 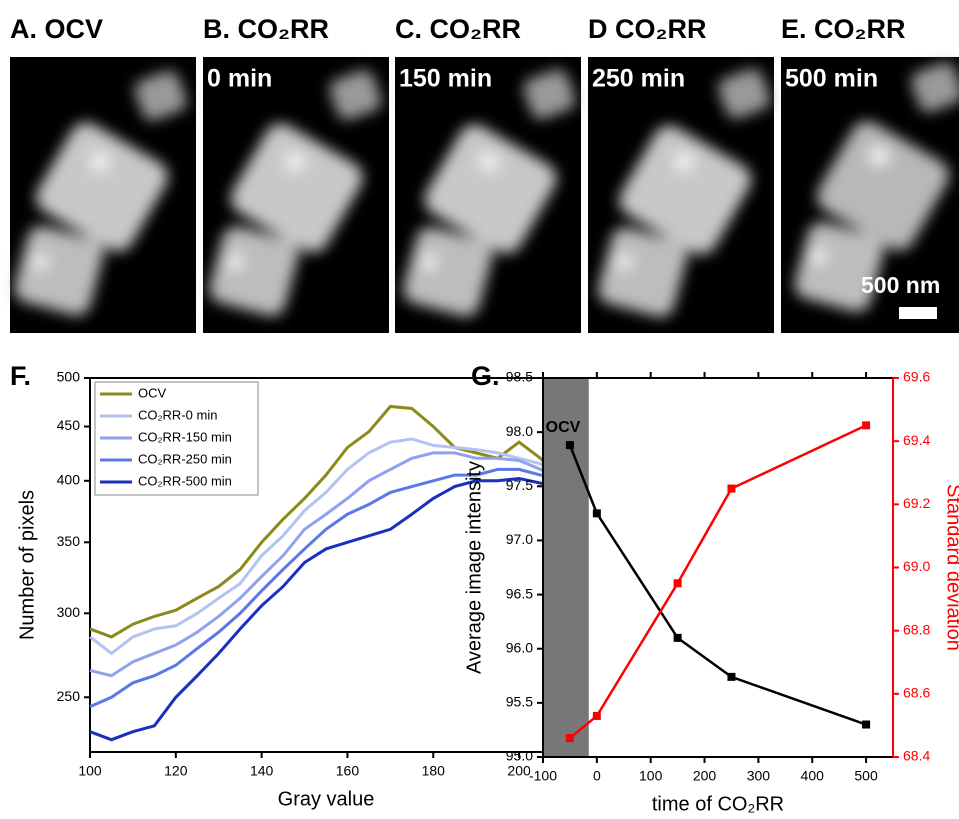 What do you see at coordinates (56, 29) in the screenshot?
I see `panel-label: A. OCV` at bounding box center [56, 29].